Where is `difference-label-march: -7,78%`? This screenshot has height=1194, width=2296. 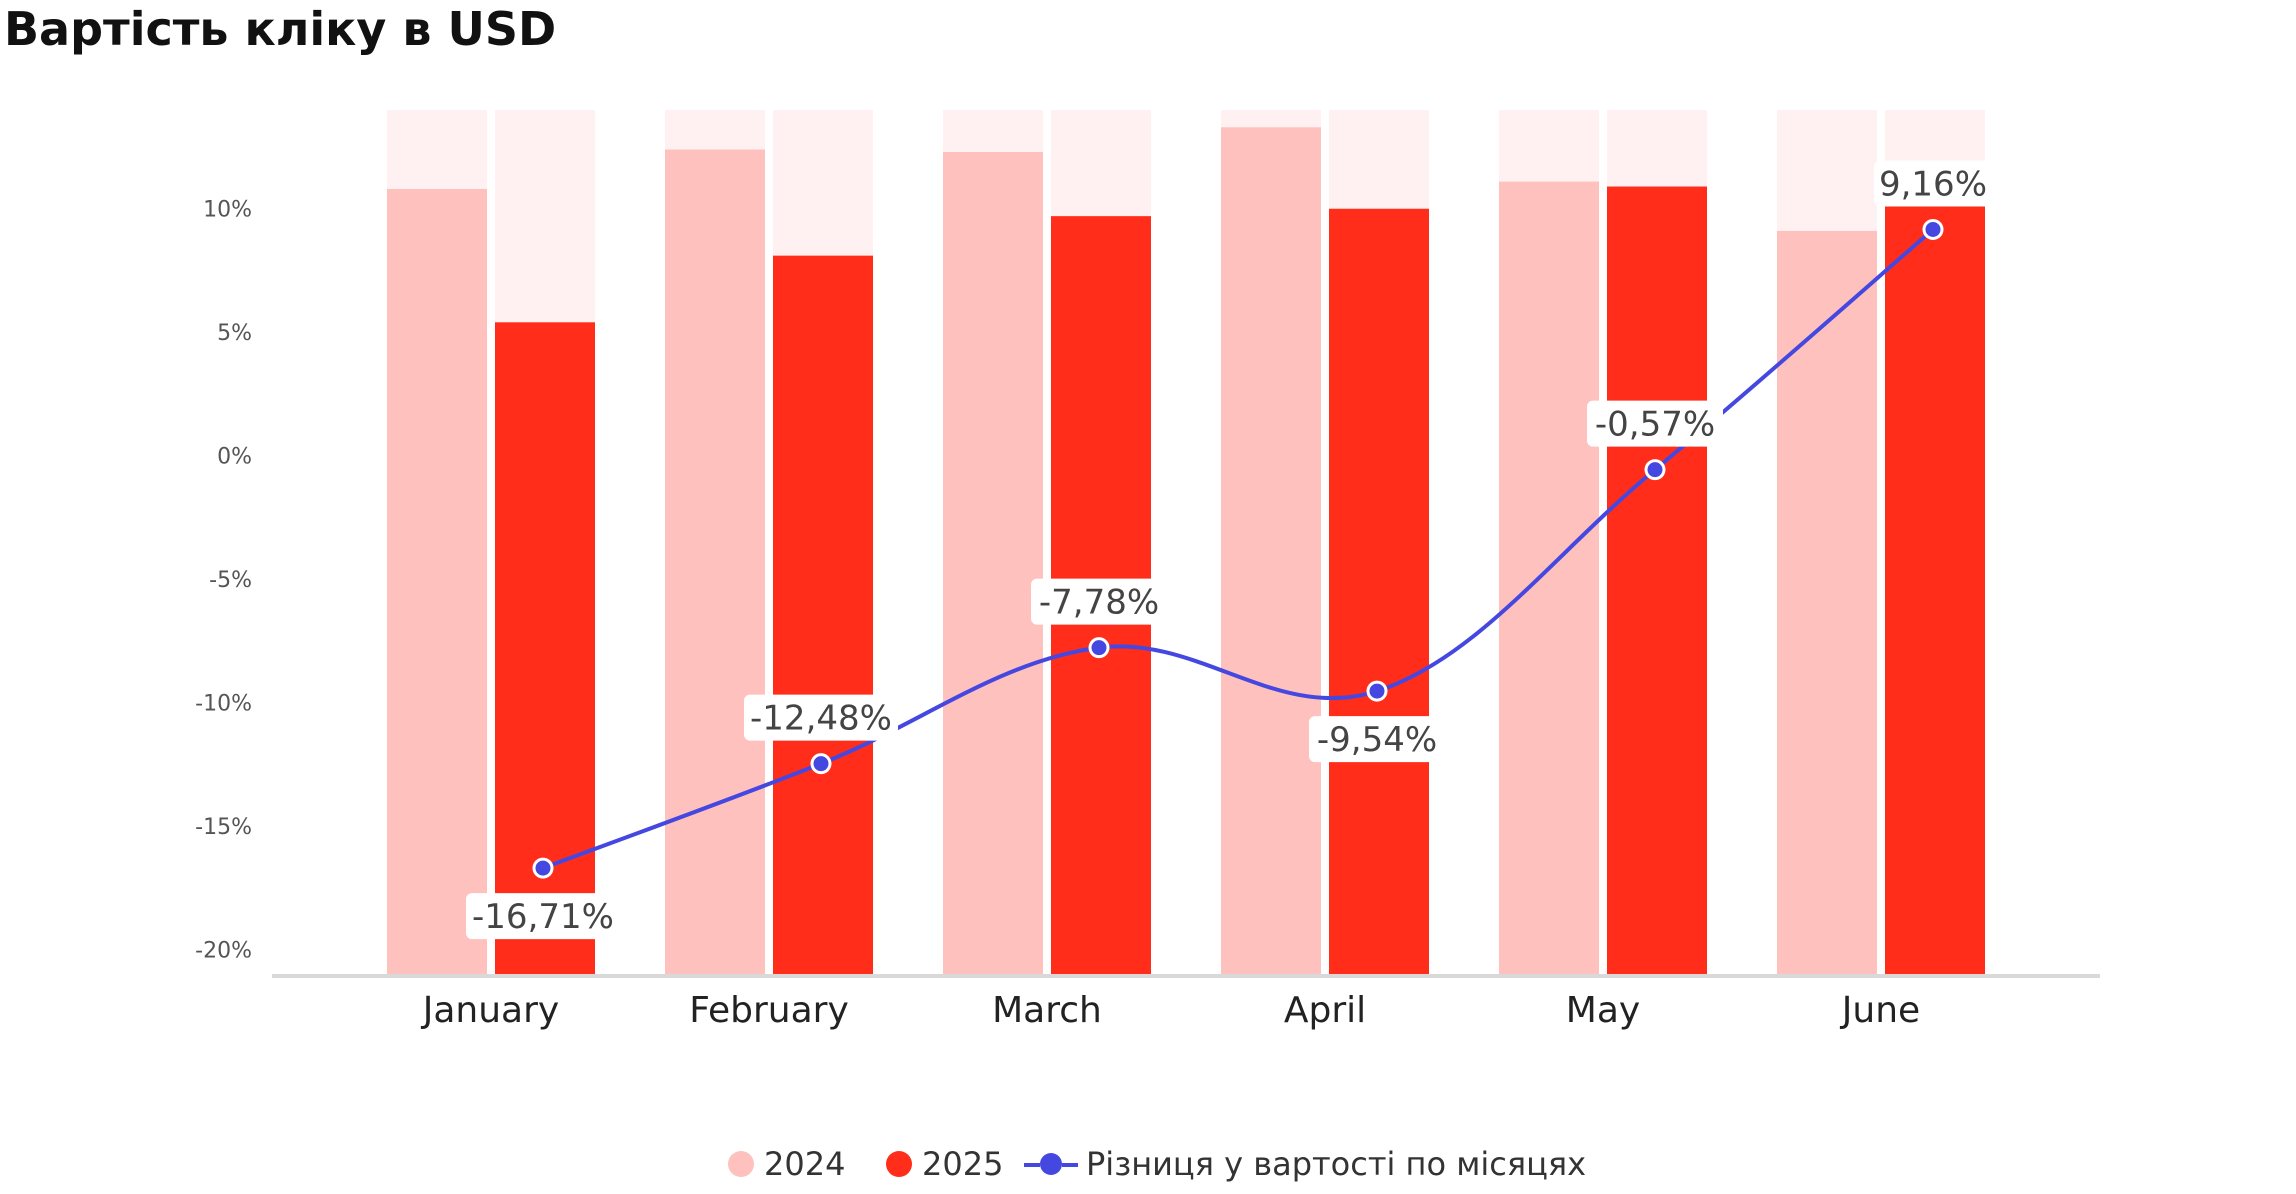 difference-label-march: -7,78% is located at coordinates (1099, 601).